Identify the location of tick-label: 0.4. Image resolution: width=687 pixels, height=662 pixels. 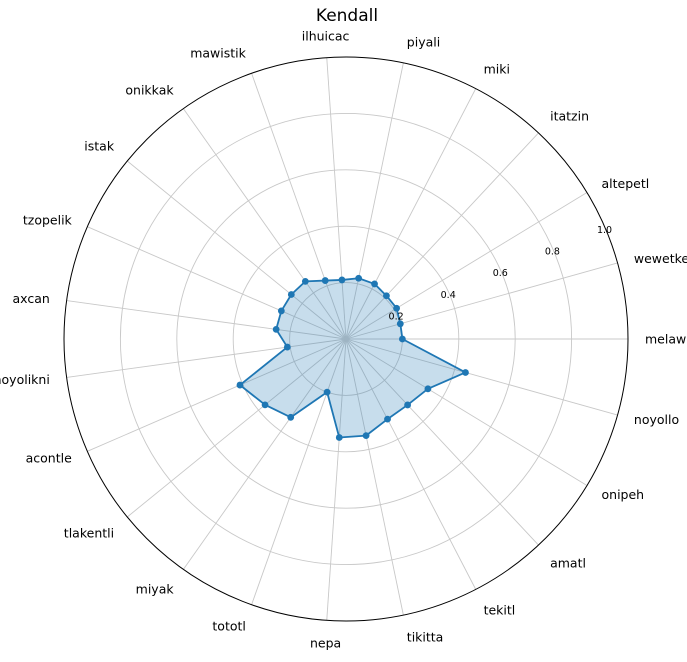
(448, 295).